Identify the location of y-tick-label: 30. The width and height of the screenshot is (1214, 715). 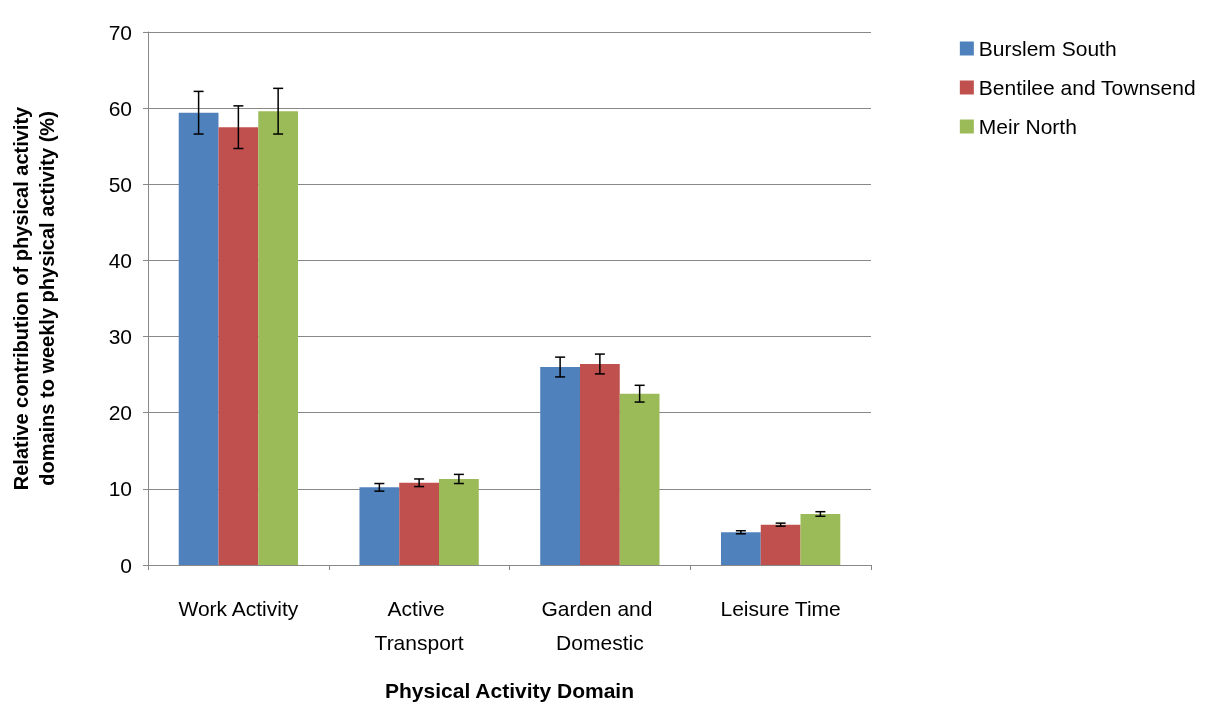
(120, 337).